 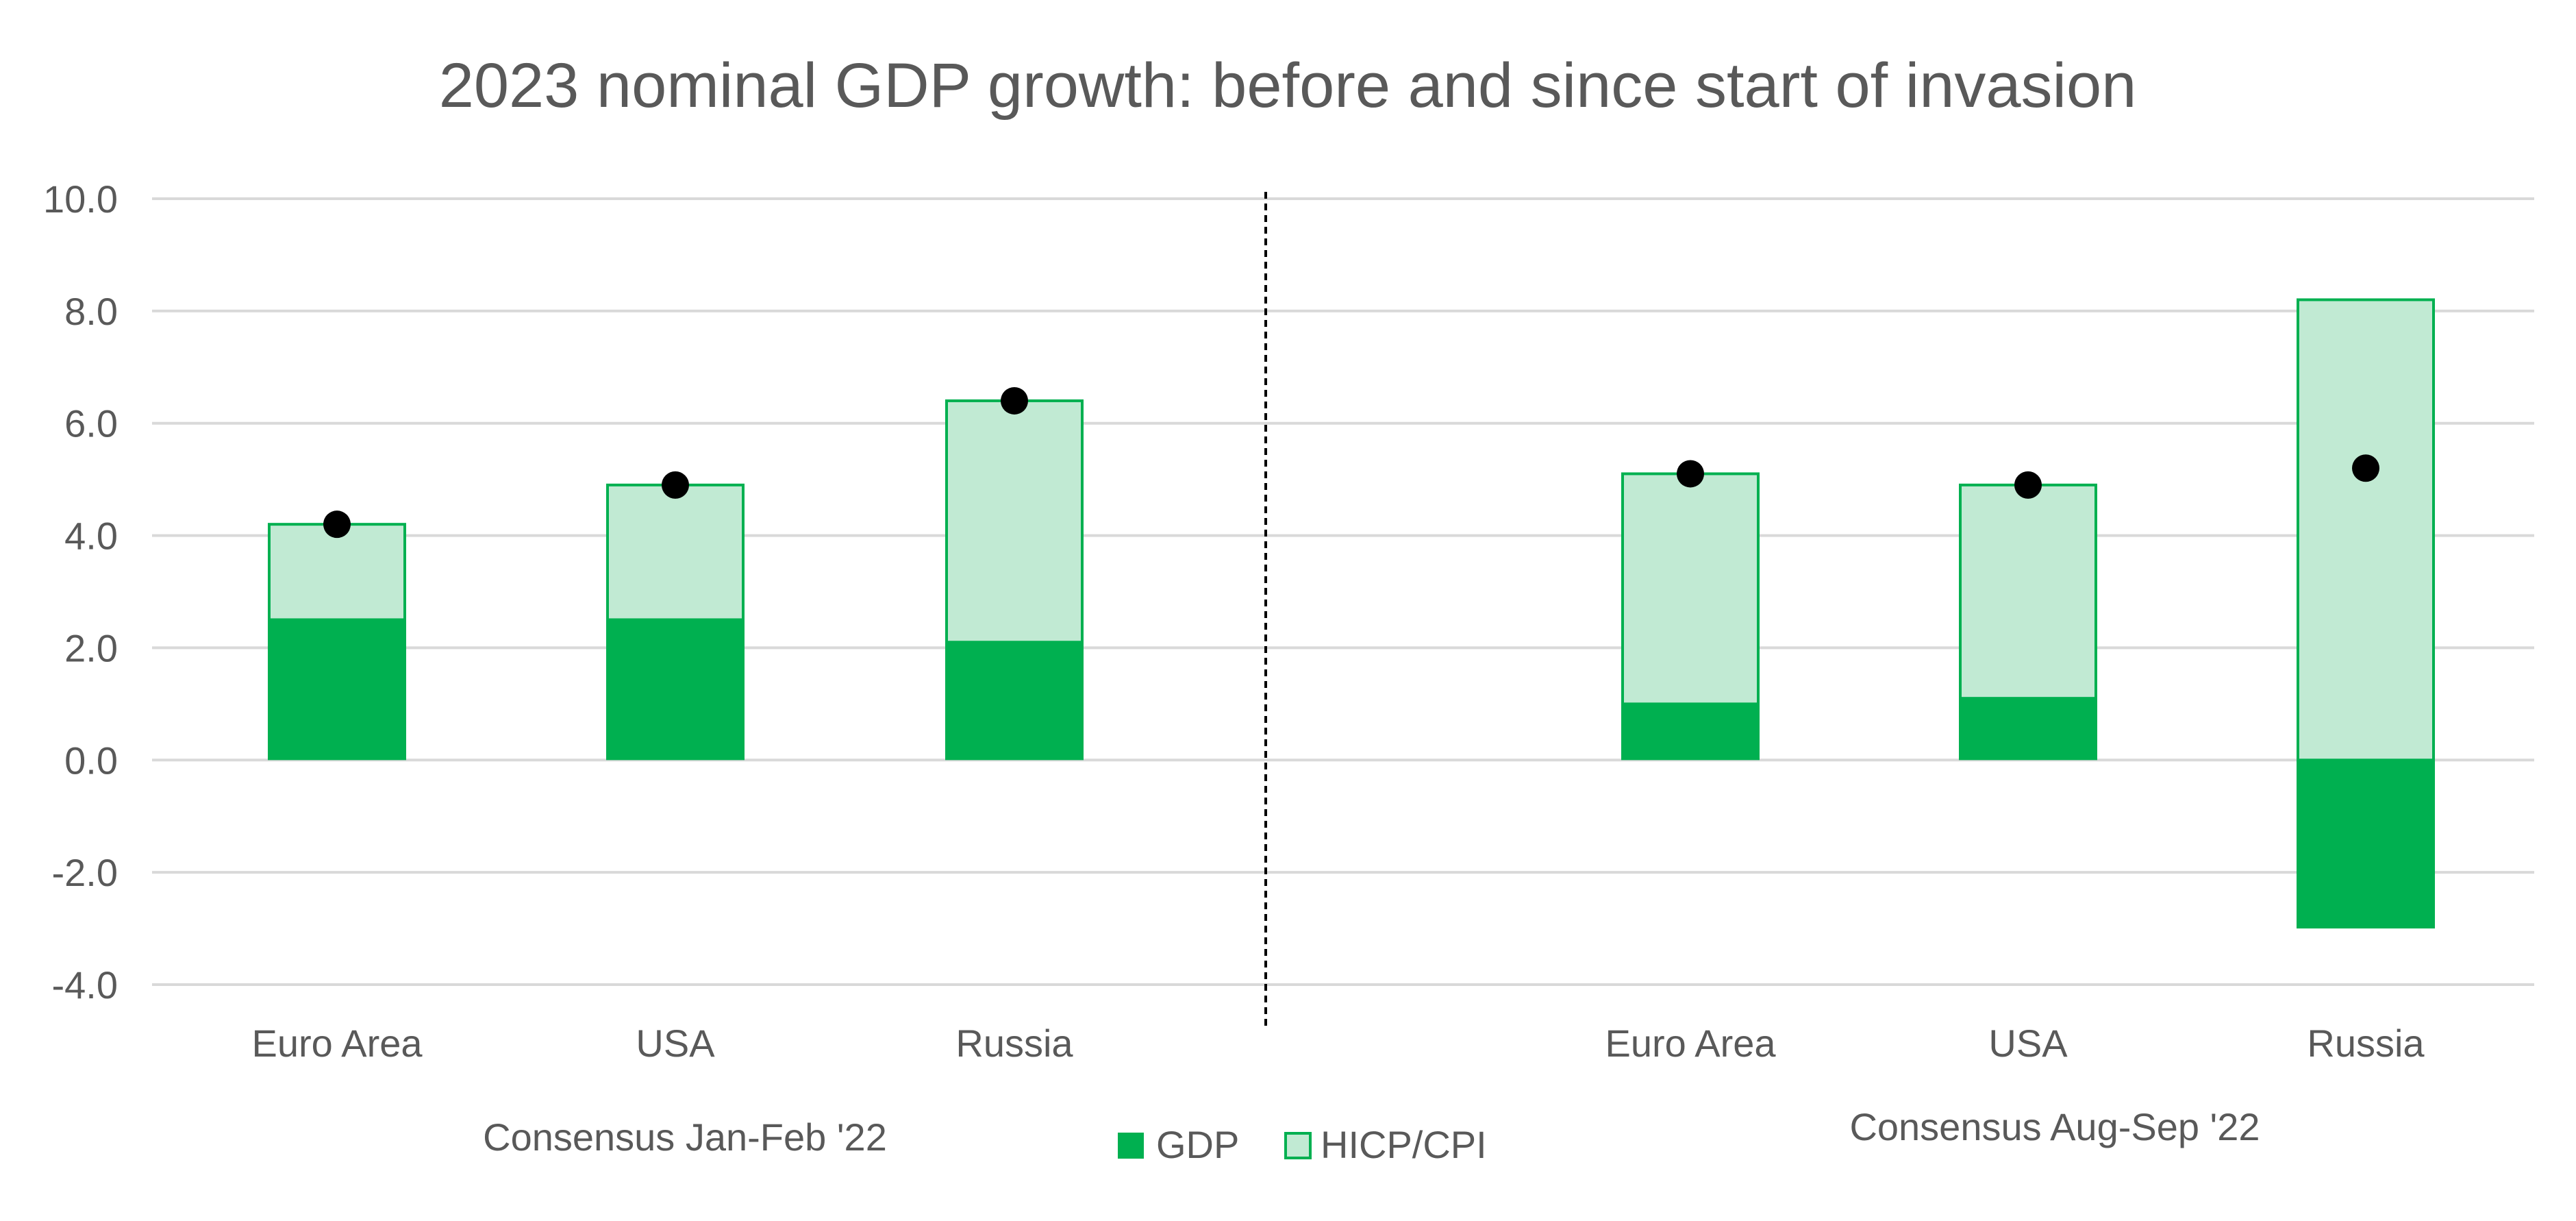 What do you see at coordinates (85, 985) in the screenshot?
I see `y-tick-label: -4.0` at bounding box center [85, 985].